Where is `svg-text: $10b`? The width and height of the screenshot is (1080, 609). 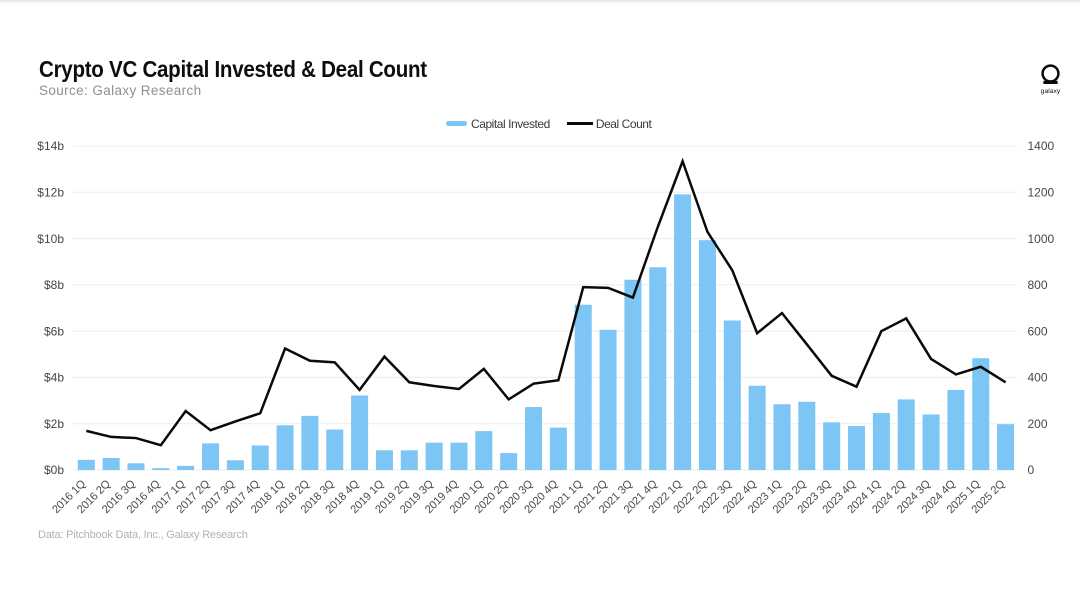
svg-text: $10b is located at coordinates (50, 239).